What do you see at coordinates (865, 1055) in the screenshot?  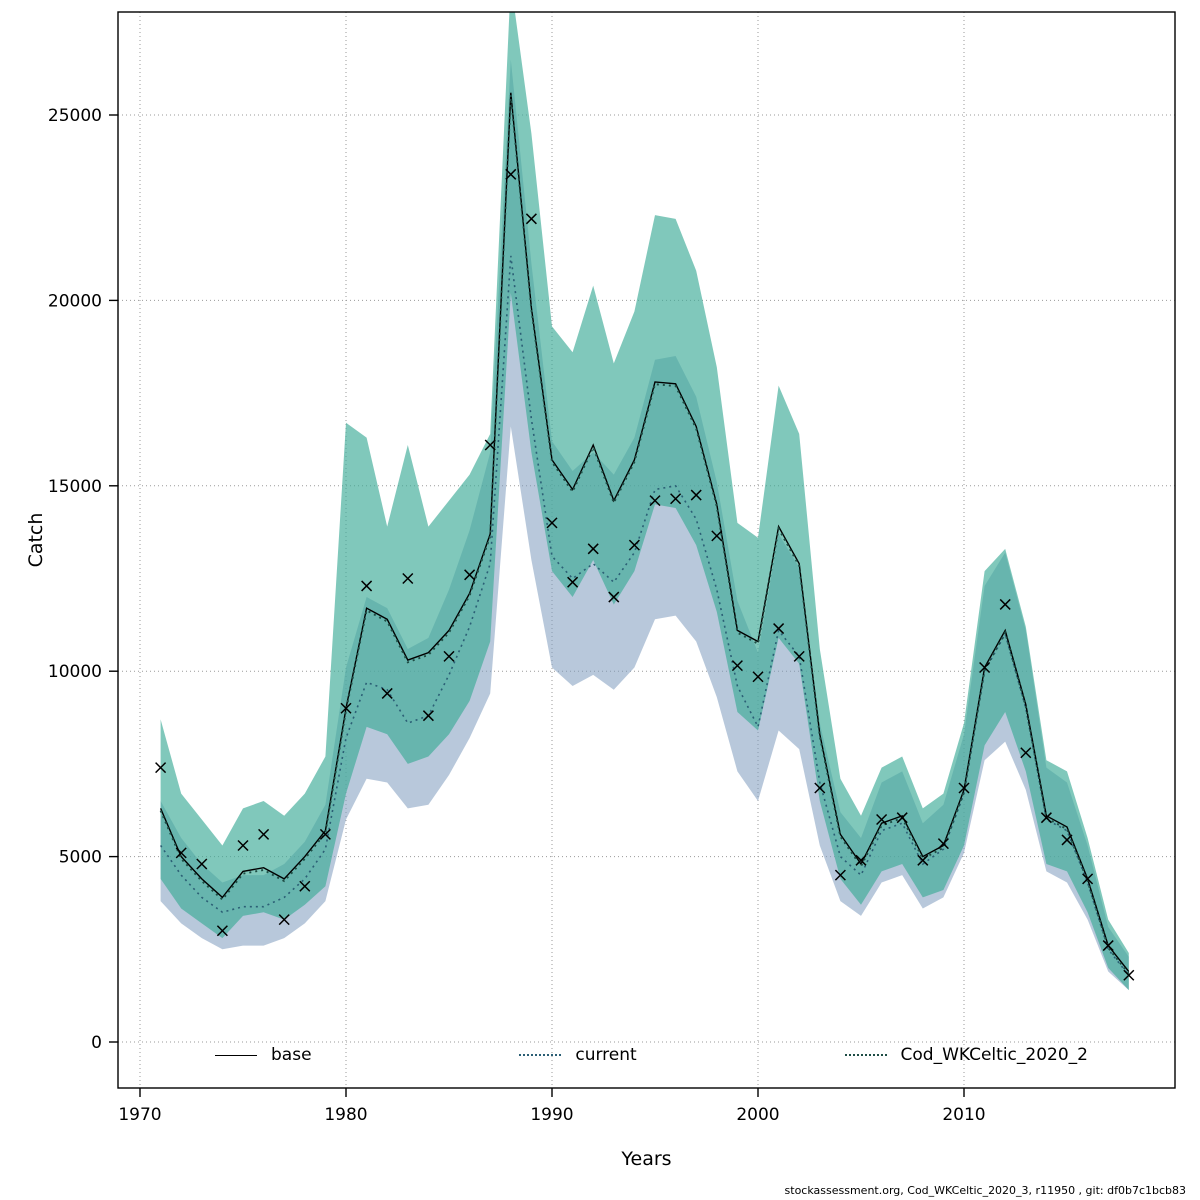 I see `legend-line-cod-wkceltic` at bounding box center [865, 1055].